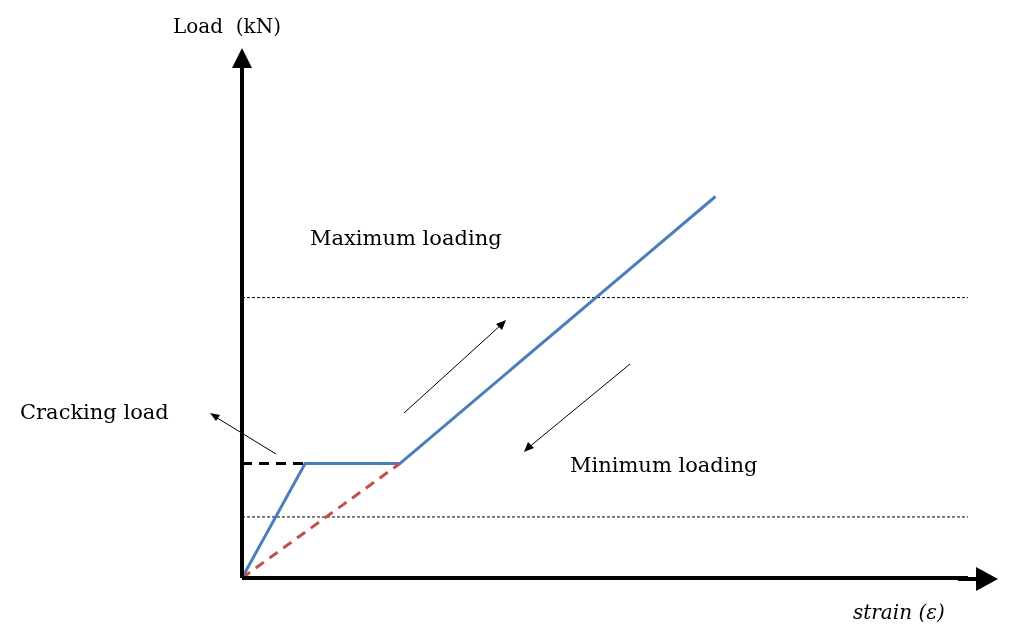  What do you see at coordinates (664, 465) in the screenshot?
I see `annotation: Minimum loading` at bounding box center [664, 465].